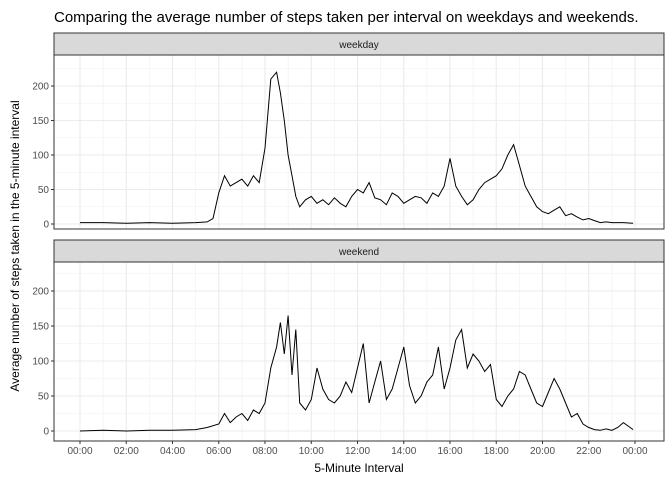 The height and width of the screenshot is (480, 672). I want to click on x-tick-label: 02:00, so click(126, 451).